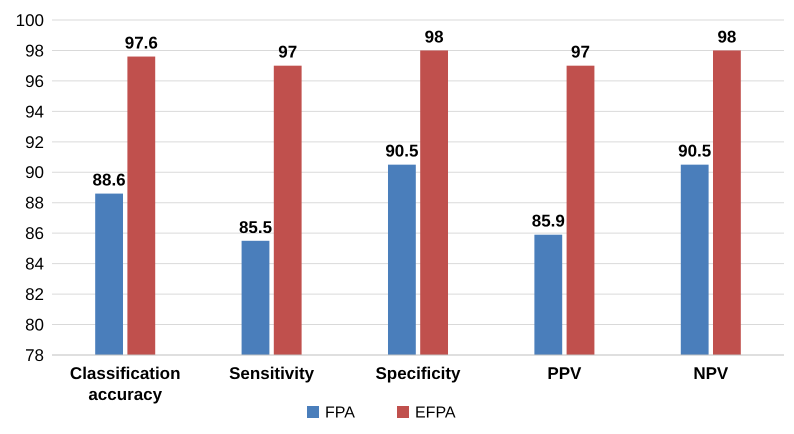  Describe the element at coordinates (34, 112) in the screenshot. I see `y-tick-label: 94` at that location.